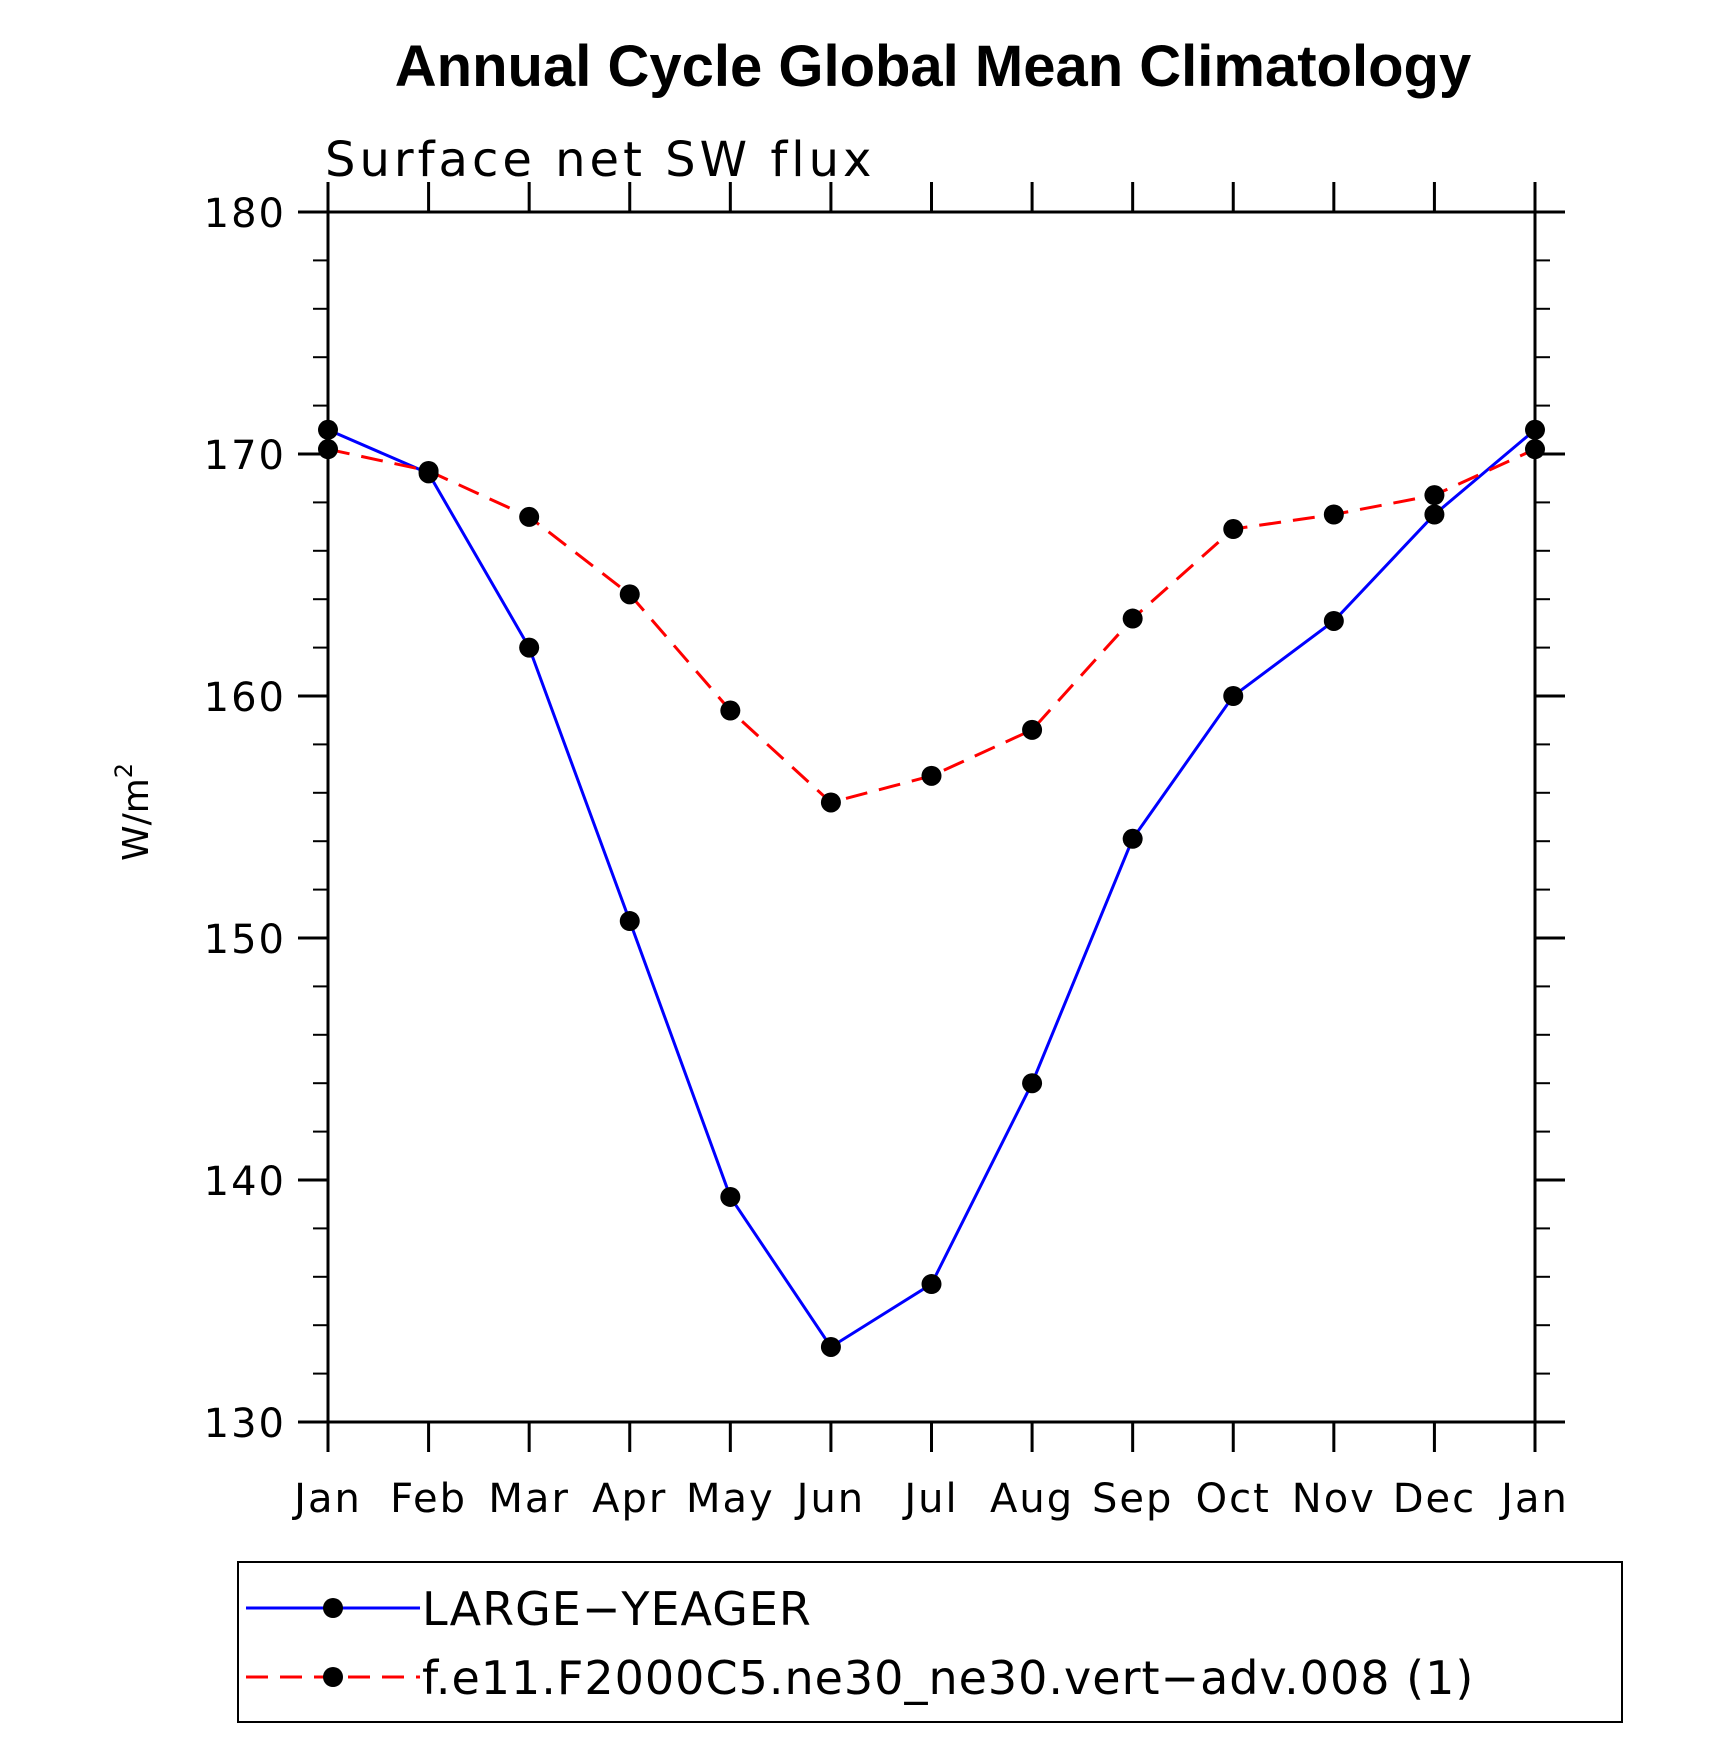  What do you see at coordinates (629, 1499) in the screenshot?
I see `x-tick-label: Apr` at bounding box center [629, 1499].